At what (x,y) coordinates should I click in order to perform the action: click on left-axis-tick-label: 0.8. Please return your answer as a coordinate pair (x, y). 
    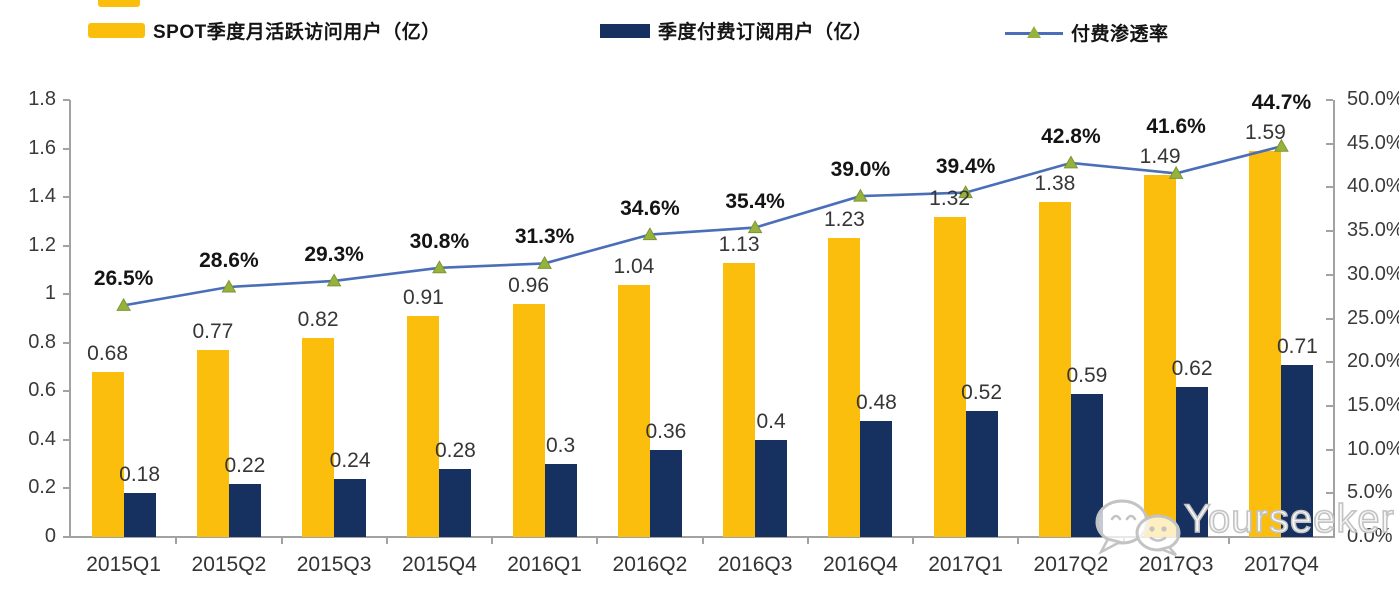
    Looking at the image, I should click on (42, 341).